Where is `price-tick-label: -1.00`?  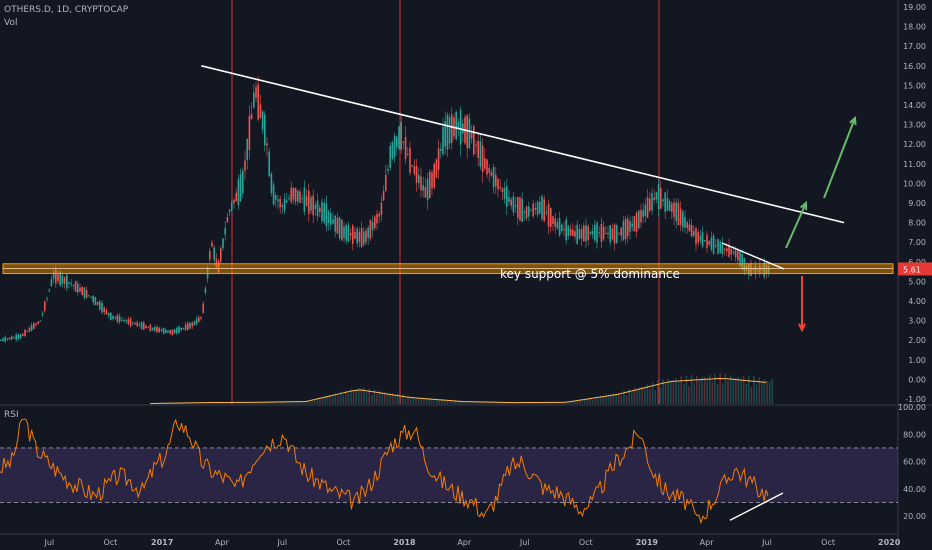
price-tick-label: -1.00 is located at coordinates (915, 399).